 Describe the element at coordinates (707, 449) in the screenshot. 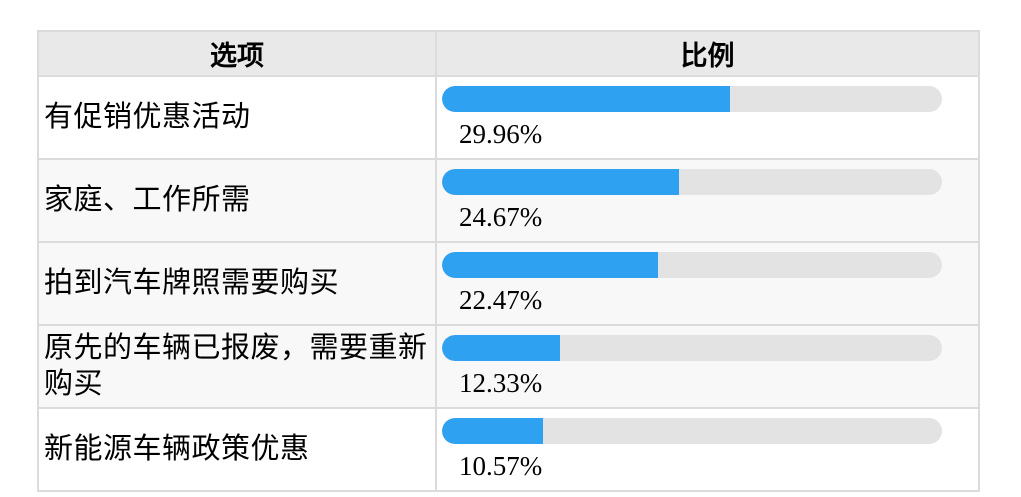

I see `ratio-cell: 10.57%` at that location.